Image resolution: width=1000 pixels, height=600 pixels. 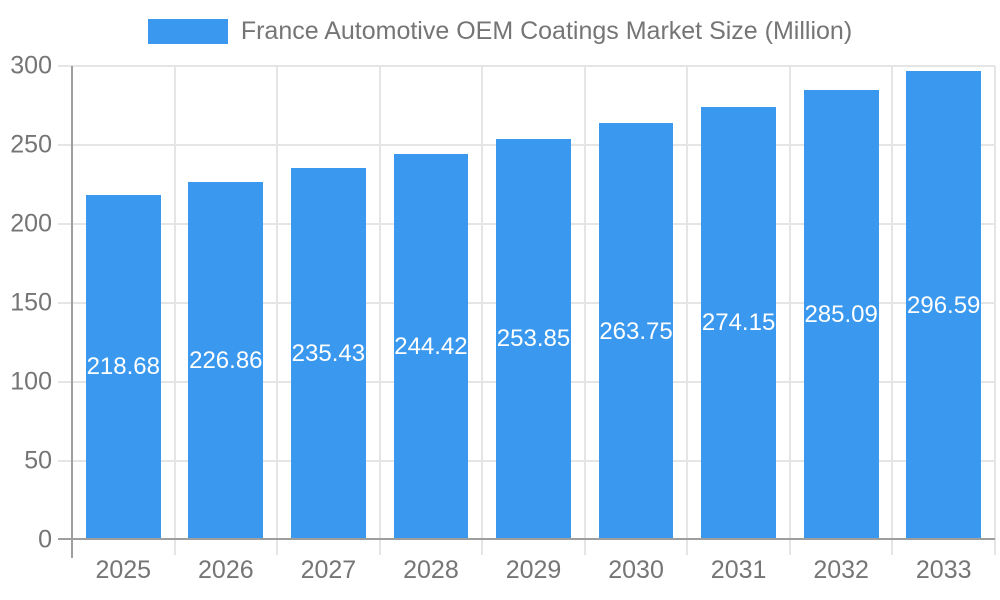 I want to click on bar-value-label: 274.15, so click(x=738, y=323).